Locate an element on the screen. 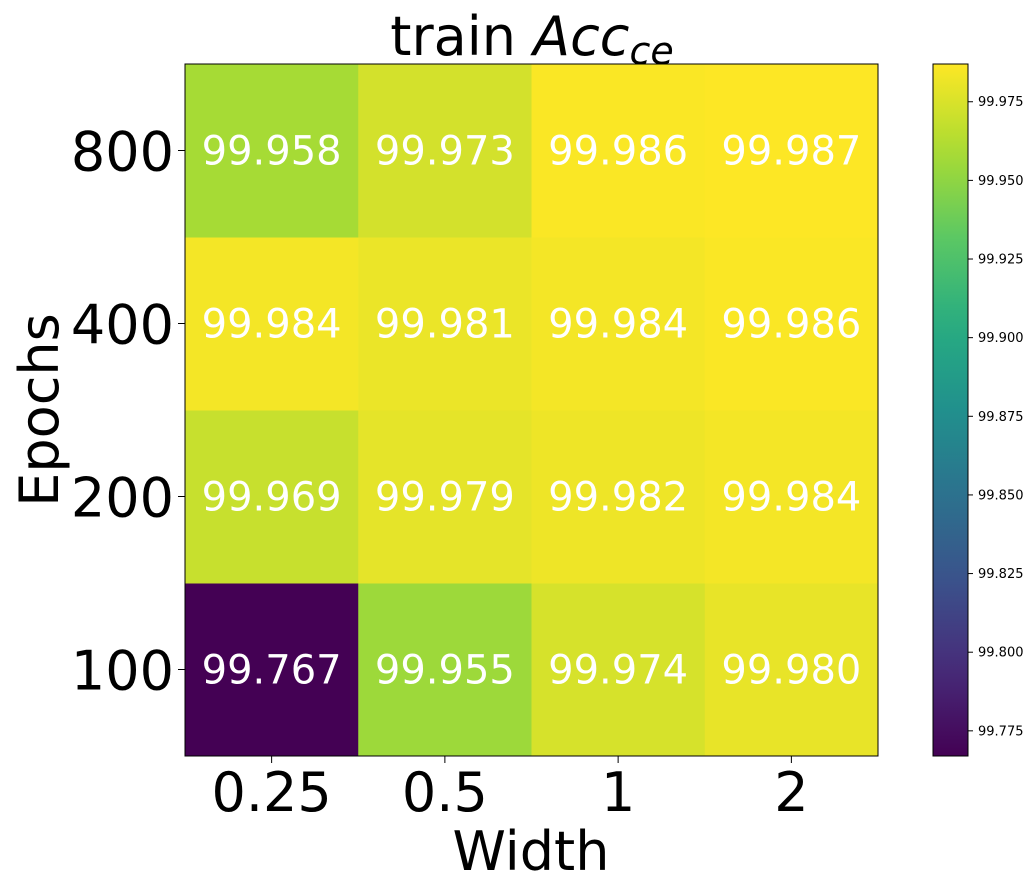  y-tick-label: 100 is located at coordinates (122, 671).